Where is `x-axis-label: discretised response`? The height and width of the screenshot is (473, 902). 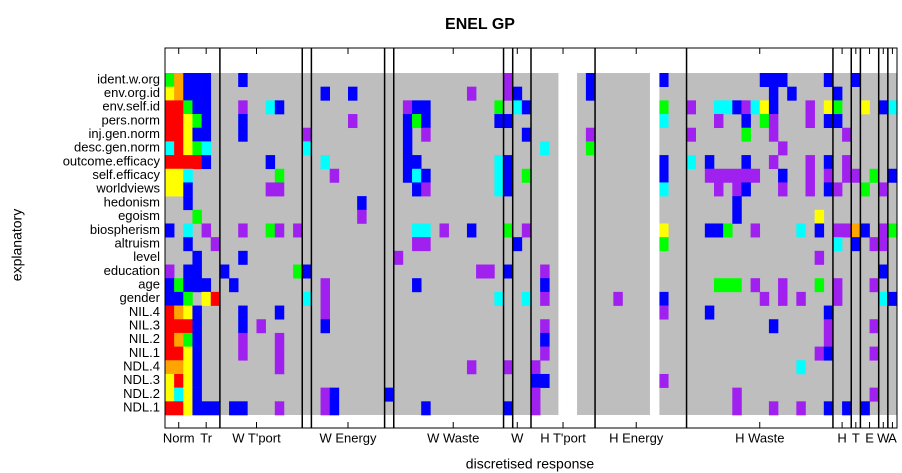 x-axis-label: discretised response is located at coordinates (530, 464).